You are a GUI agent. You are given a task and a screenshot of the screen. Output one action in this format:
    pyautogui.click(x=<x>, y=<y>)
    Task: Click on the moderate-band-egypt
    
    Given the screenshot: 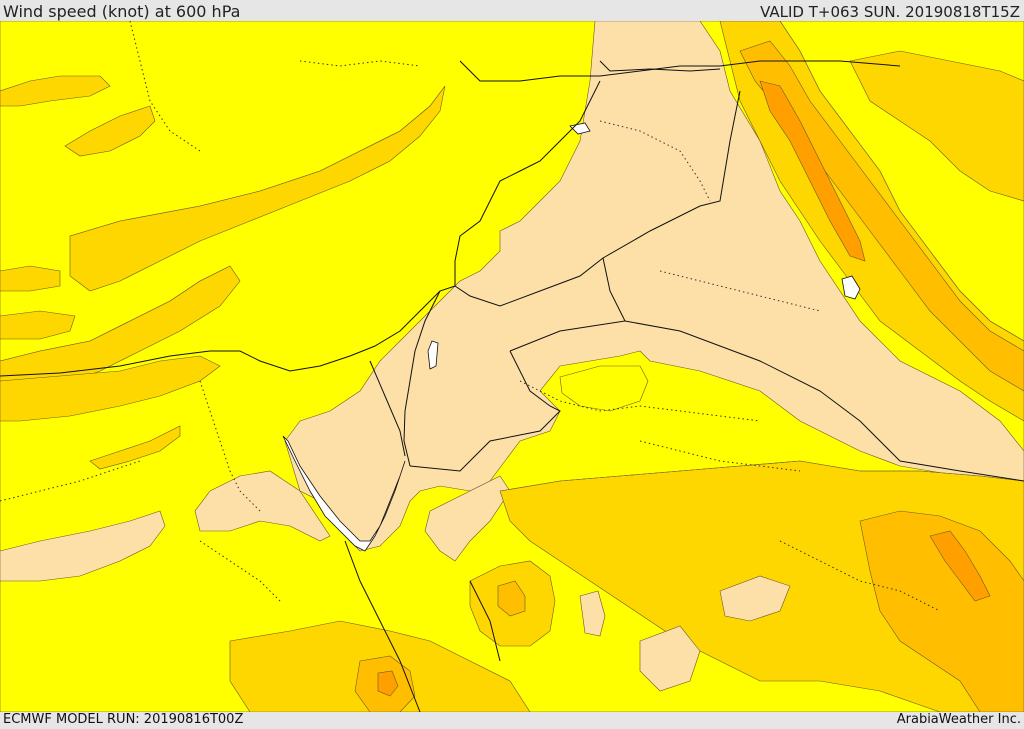 What is the action you would take?
    pyautogui.click(x=135, y=447)
    